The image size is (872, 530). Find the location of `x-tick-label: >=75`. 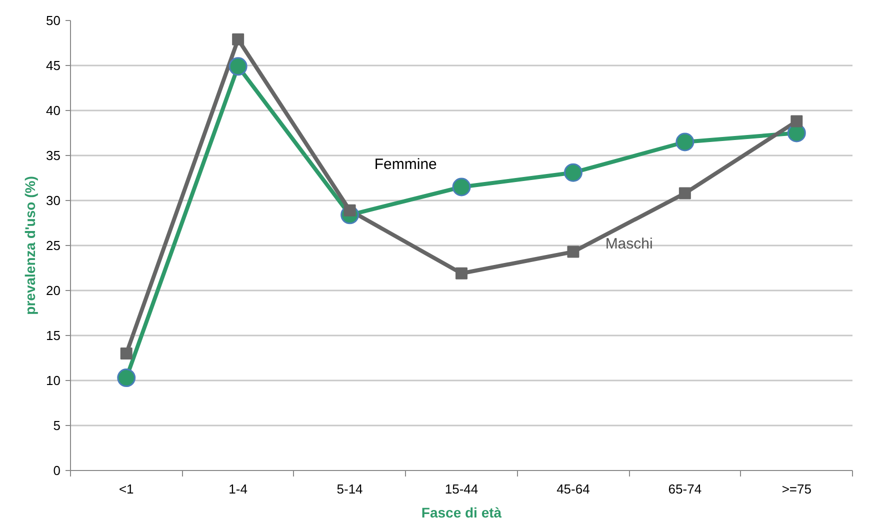

x-tick-label: >=75 is located at coordinates (797, 489).